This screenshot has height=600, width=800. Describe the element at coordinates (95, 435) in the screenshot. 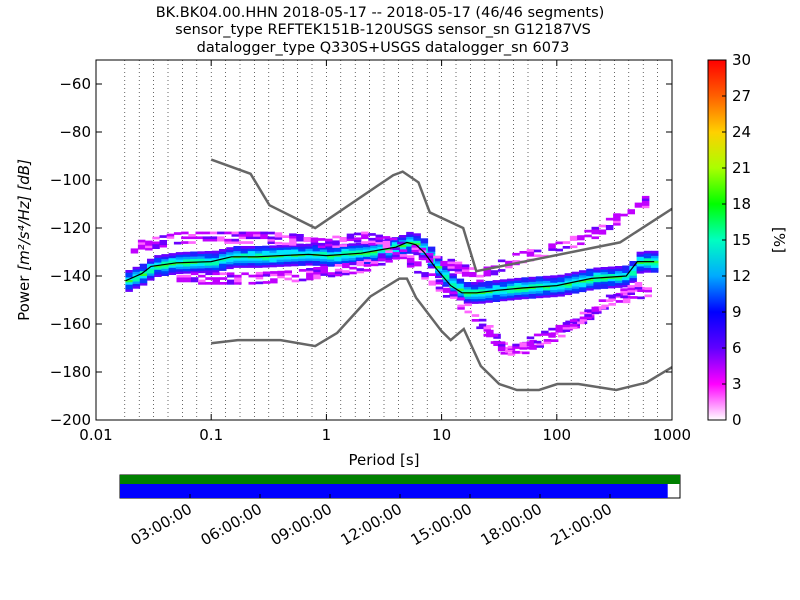

I see `x-tick-label-0: 0.01` at that location.